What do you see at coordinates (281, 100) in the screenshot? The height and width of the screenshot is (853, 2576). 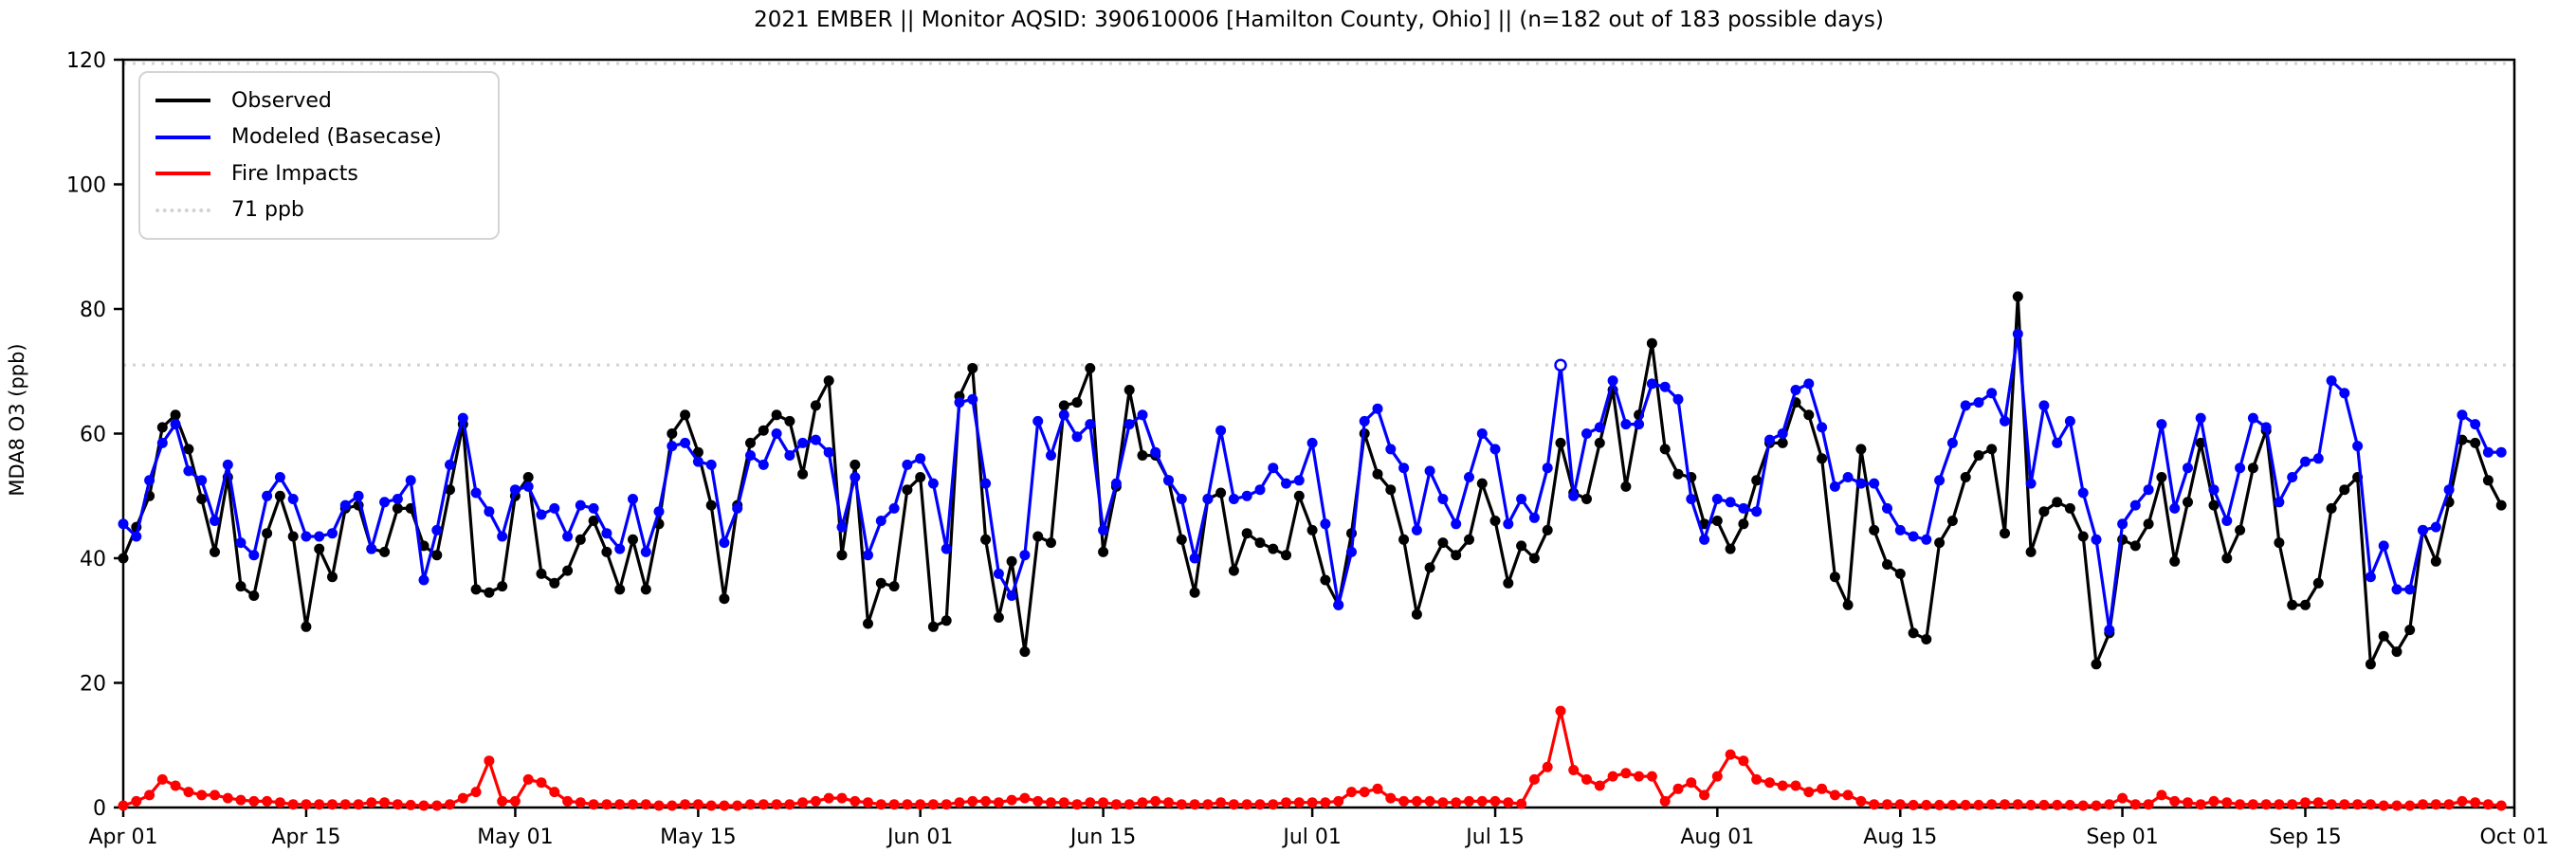 I see `legend-label: Observed` at bounding box center [281, 100].